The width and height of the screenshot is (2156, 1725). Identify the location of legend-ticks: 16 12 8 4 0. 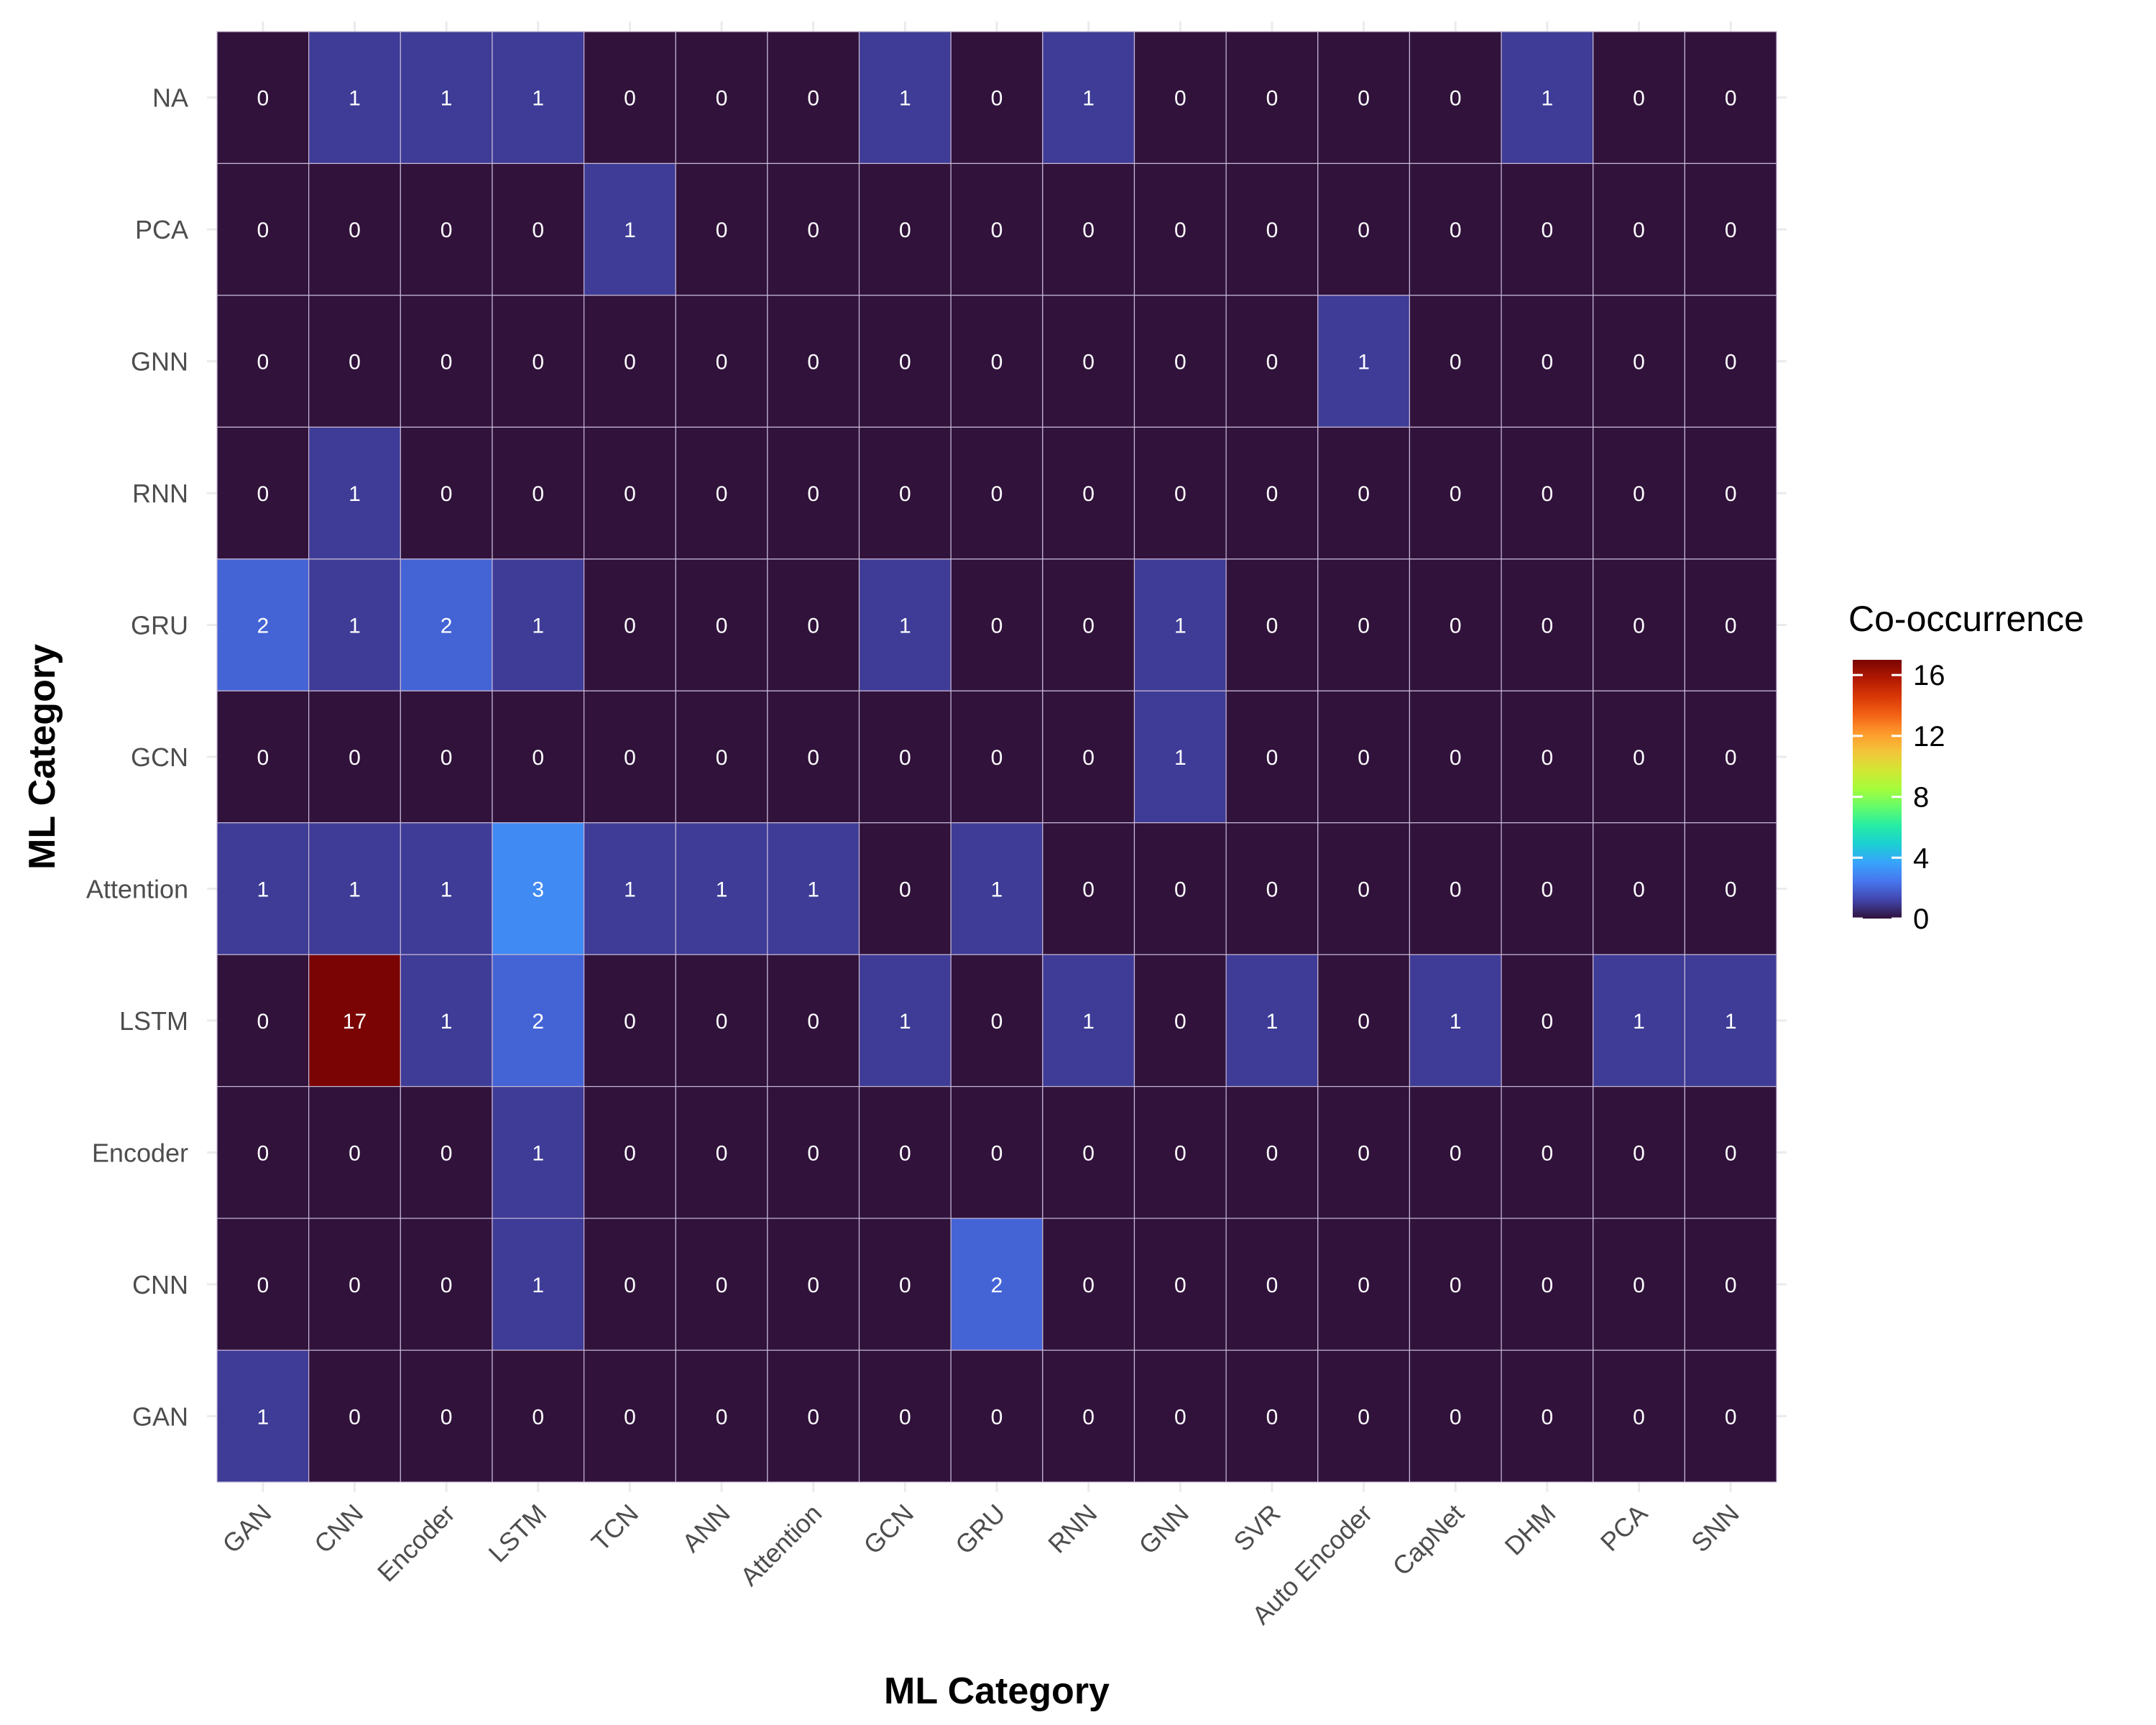
(1899, 797).